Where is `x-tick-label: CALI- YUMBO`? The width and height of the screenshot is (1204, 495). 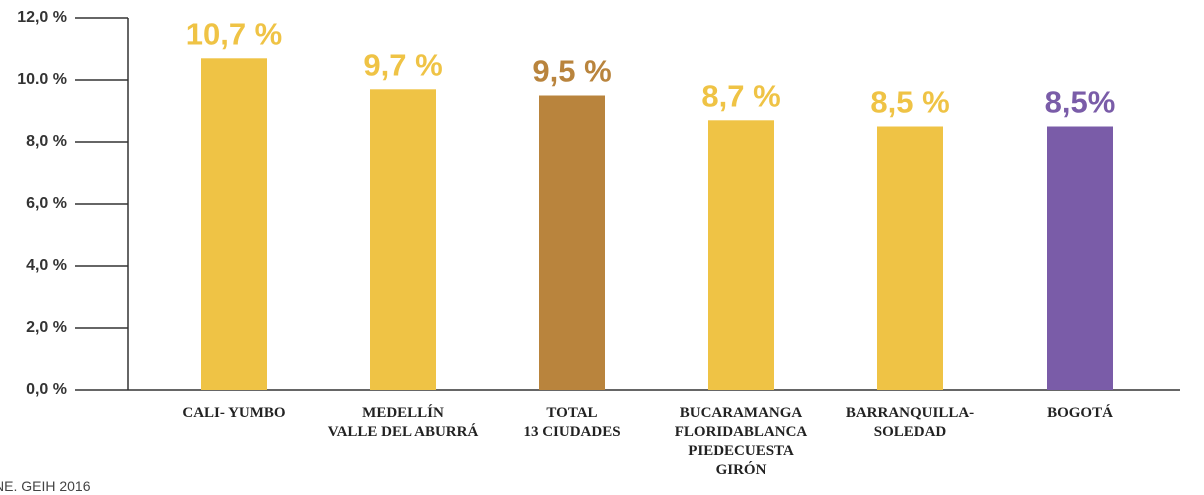
x-tick-label: CALI- YUMBO is located at coordinates (234, 413).